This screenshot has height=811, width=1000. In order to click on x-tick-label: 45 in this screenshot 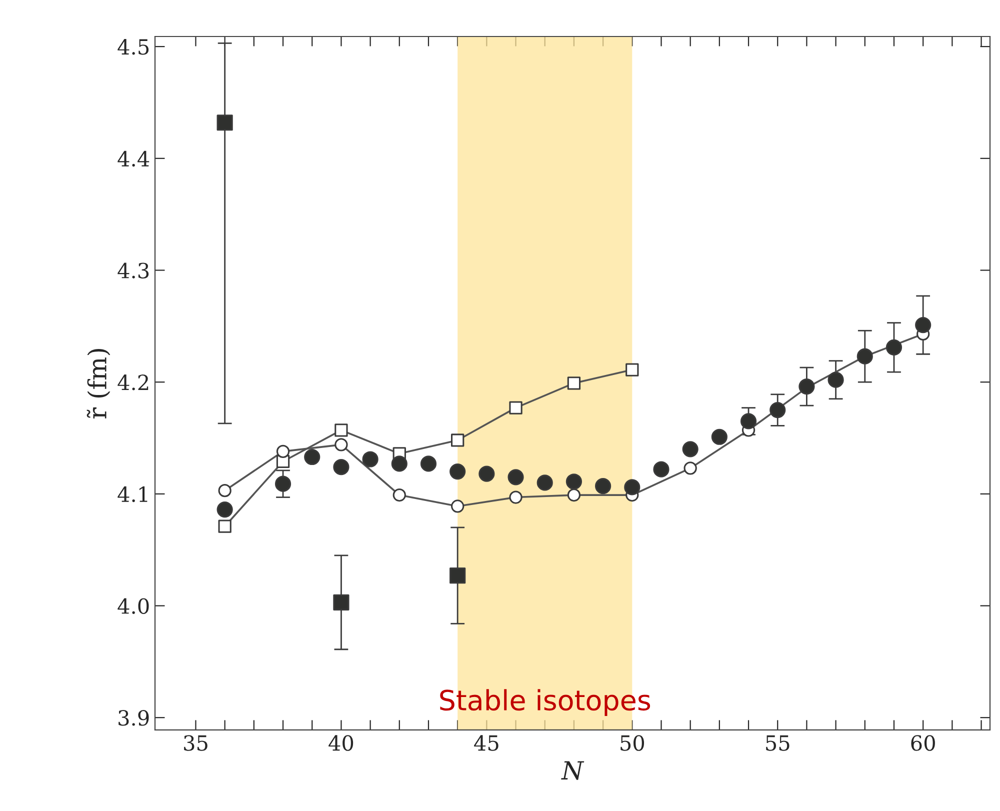, I will do `click(486, 743)`.